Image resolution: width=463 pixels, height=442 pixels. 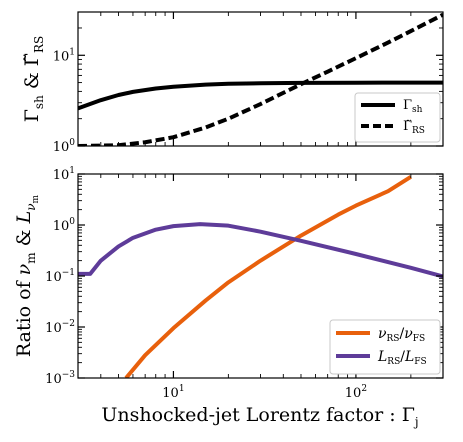 What do you see at coordinates (401, 335) in the screenshot?
I see `legend-label-nu-ratio: νRS/νFS` at bounding box center [401, 335].